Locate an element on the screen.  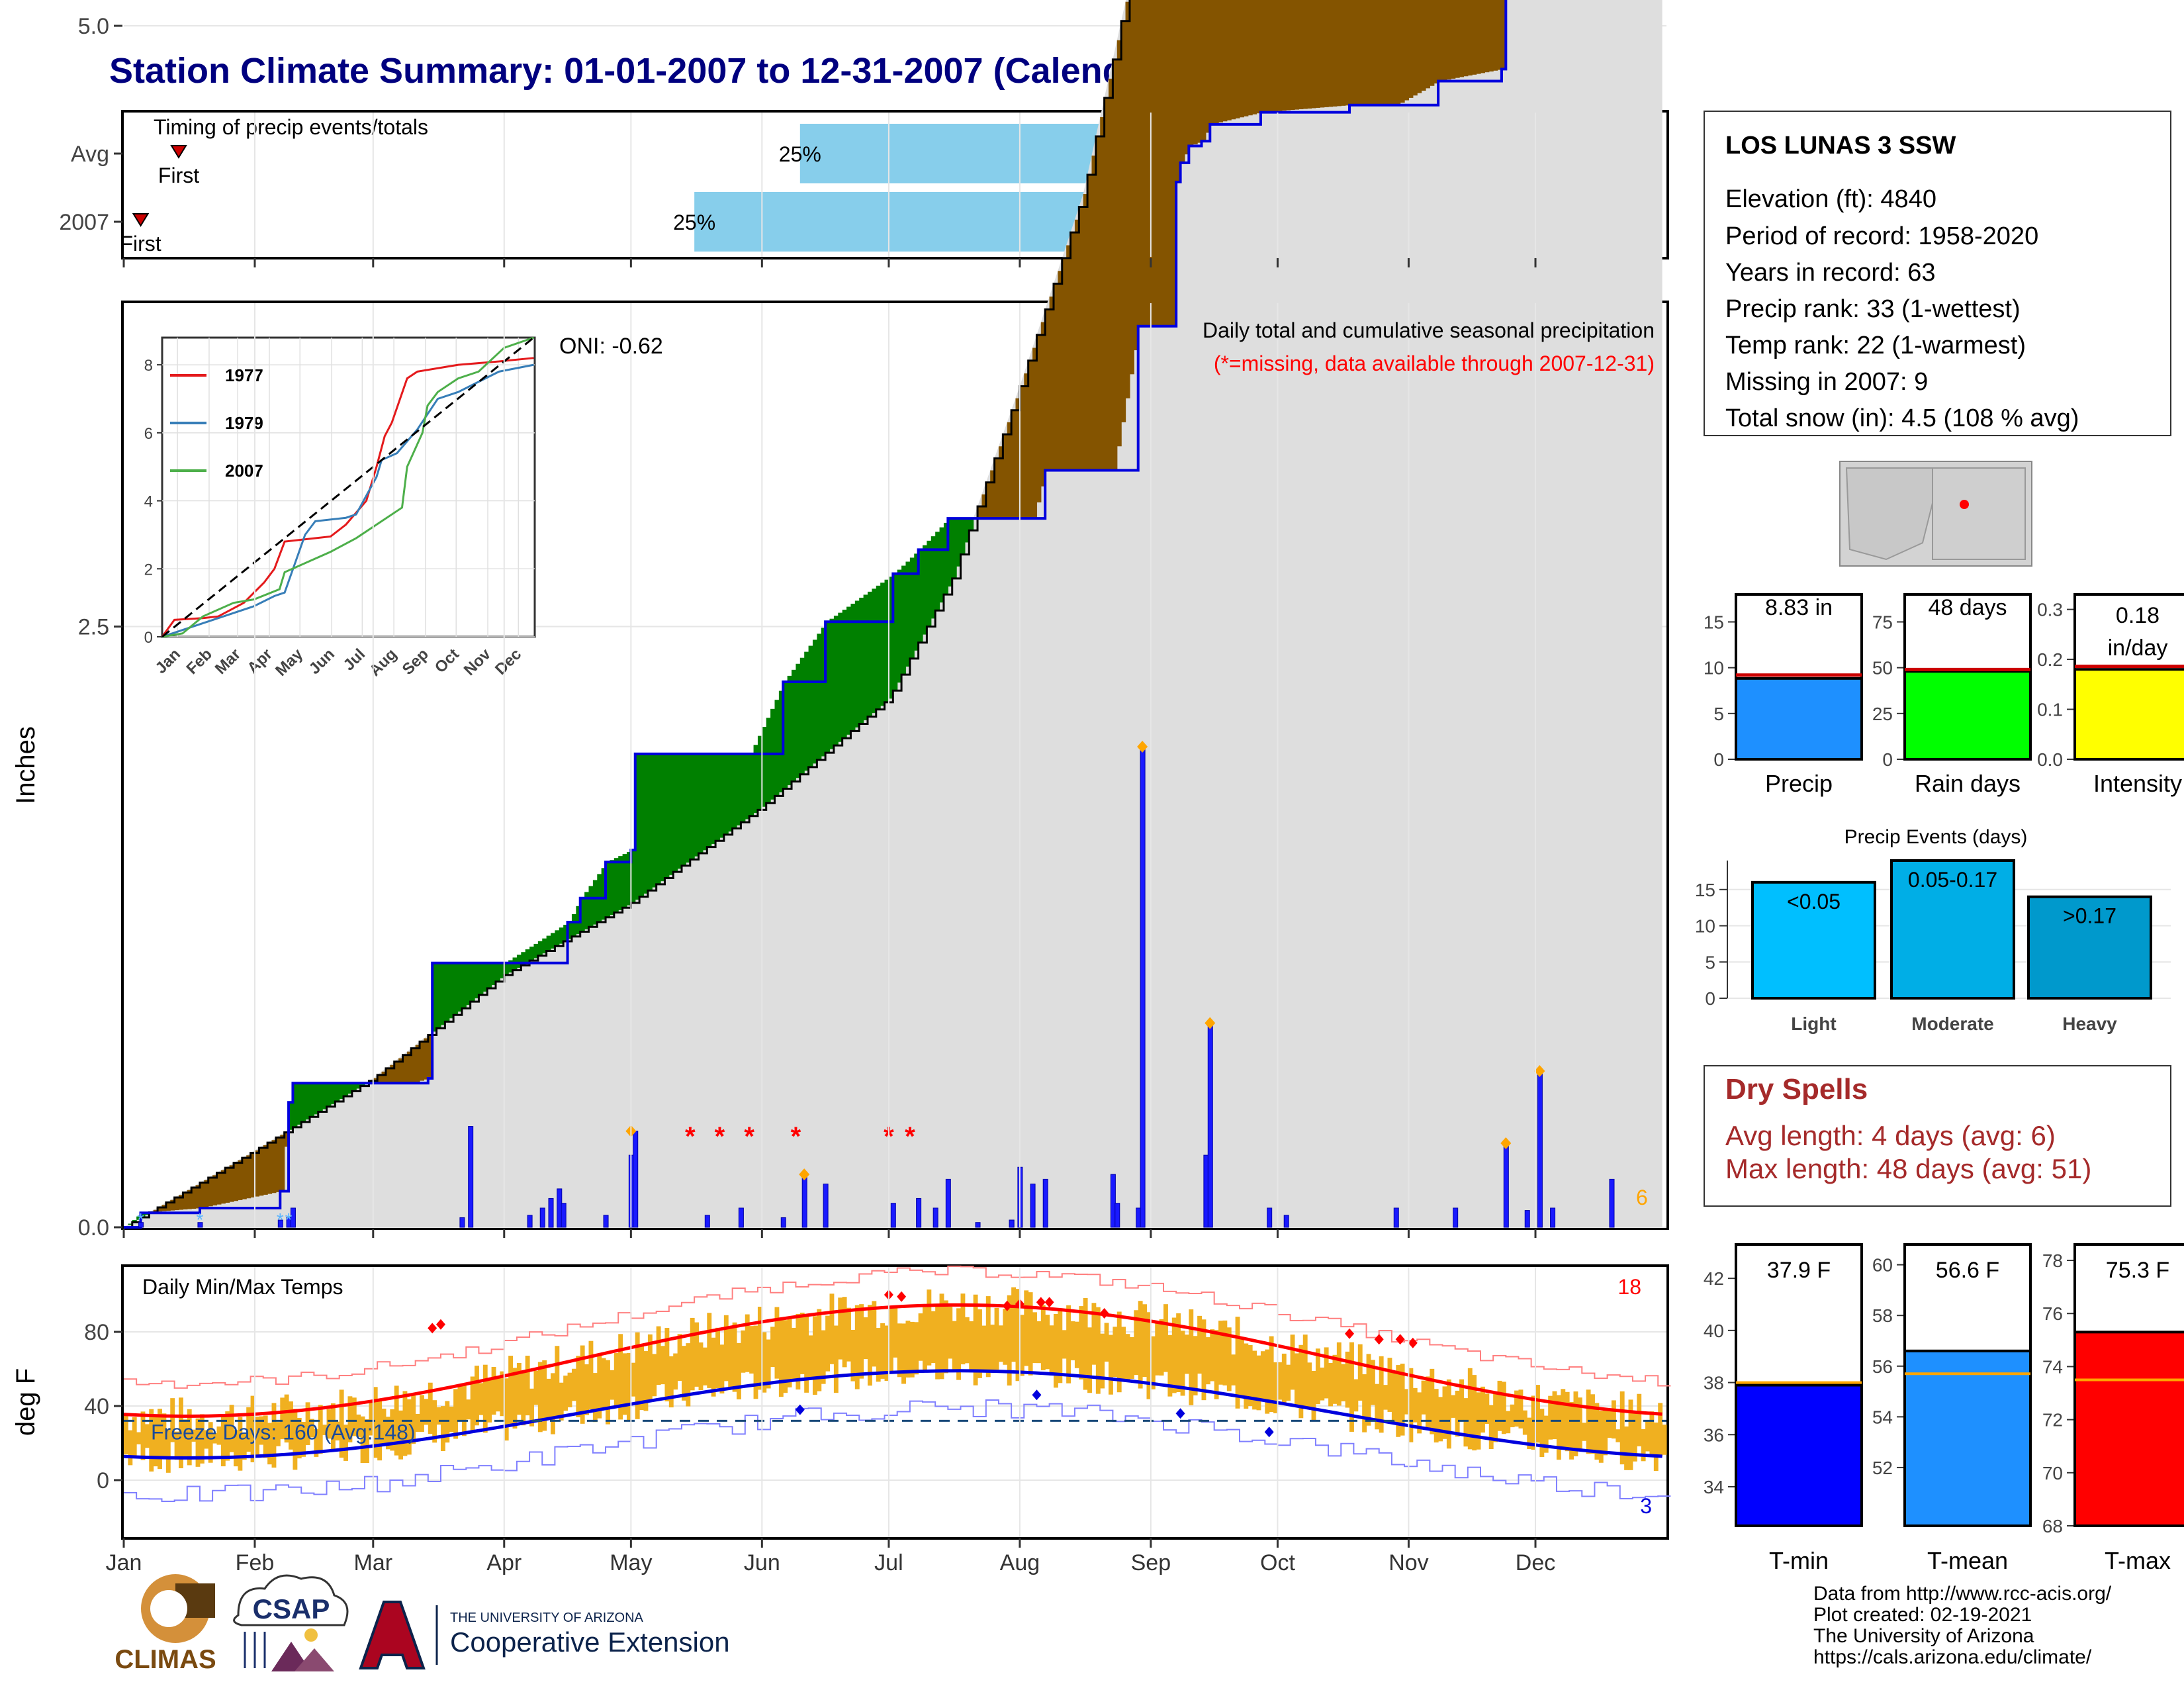
station-years: Years in record: 63 is located at coordinates (1831, 273).